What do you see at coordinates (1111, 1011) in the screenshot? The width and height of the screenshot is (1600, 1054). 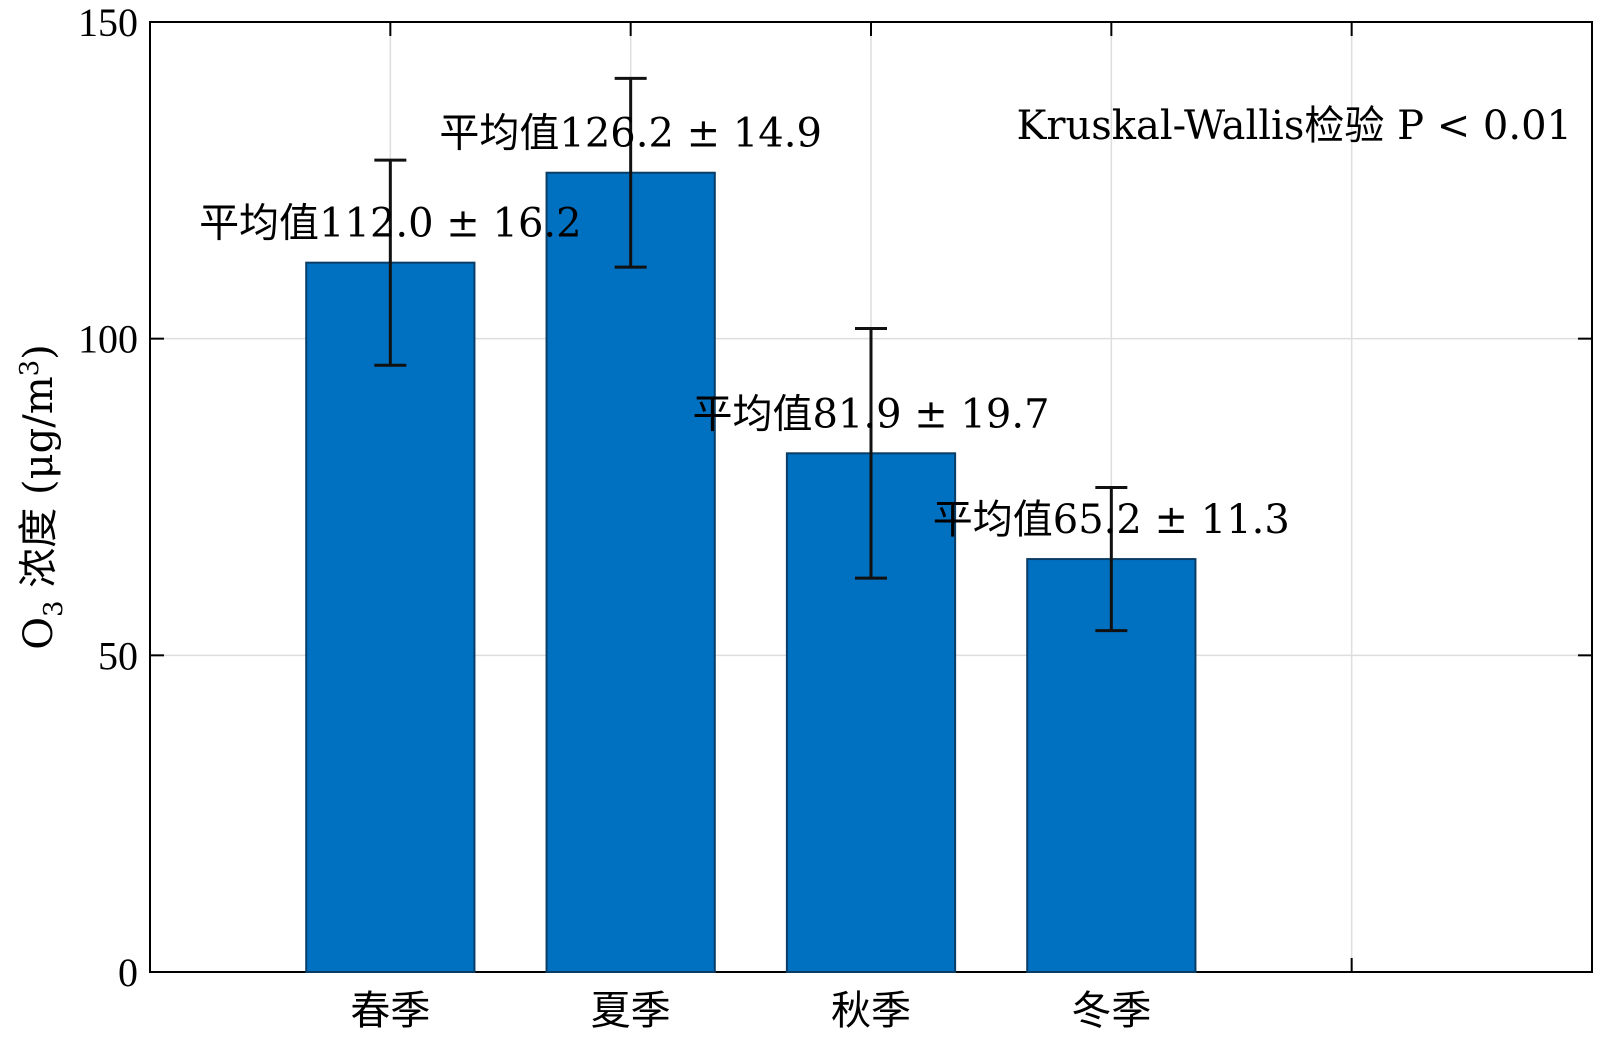 I see `x-tick-label-4: 冬季` at bounding box center [1111, 1011].